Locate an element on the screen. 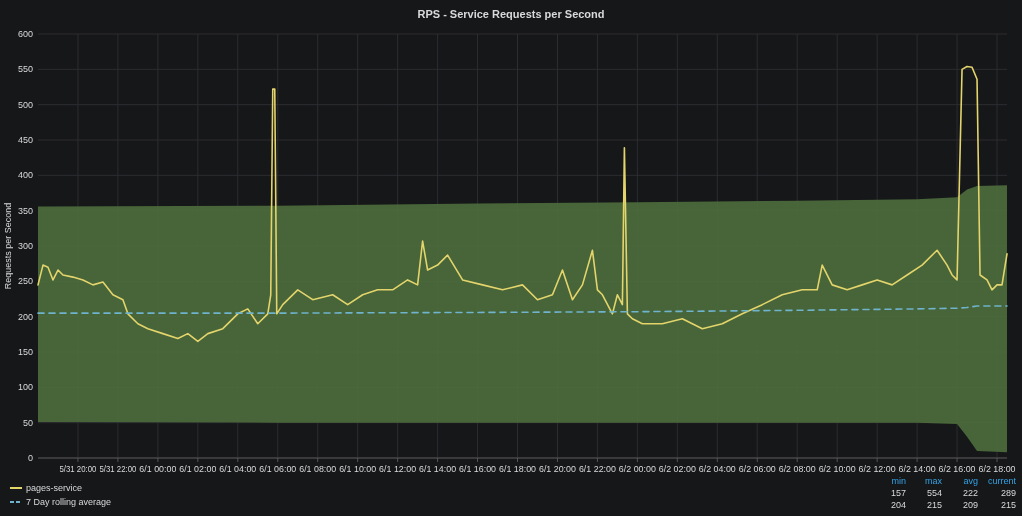 This screenshot has width=1022, height=516. x-tick-label: 6/2 10:00 is located at coordinates (837, 469).